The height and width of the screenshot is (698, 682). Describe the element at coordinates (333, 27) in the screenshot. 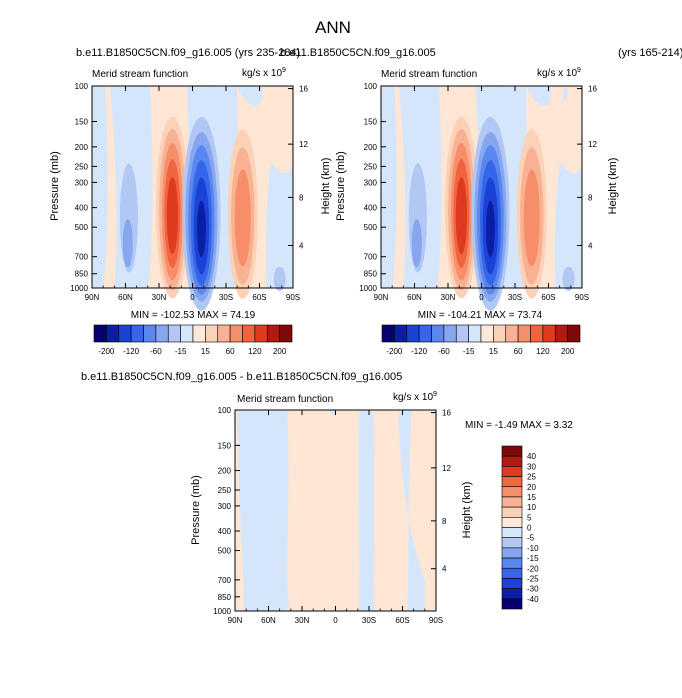

I see `figure-title: ANN` at that location.